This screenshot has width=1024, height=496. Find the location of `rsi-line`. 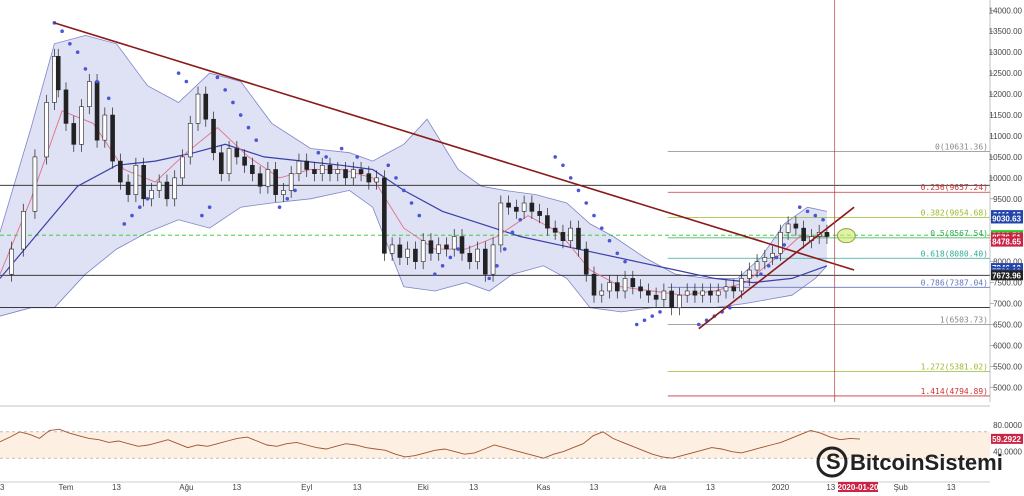

rsi-line is located at coordinates (430, 443).